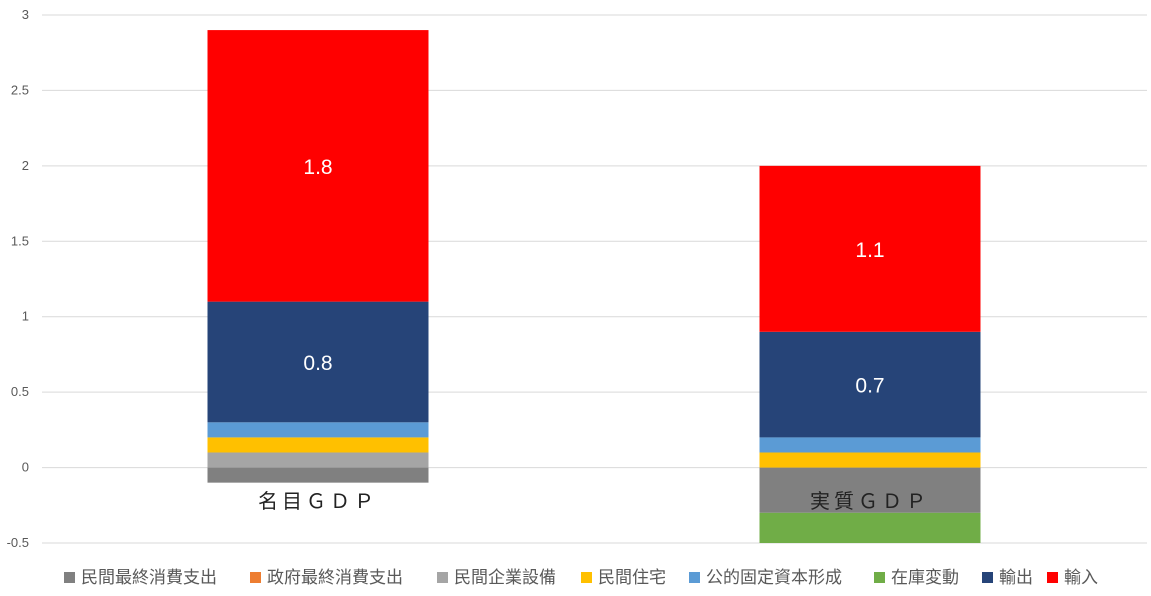 The width and height of the screenshot is (1151, 596). What do you see at coordinates (1016, 578) in the screenshot?
I see `legend-label: 輸出` at bounding box center [1016, 578].